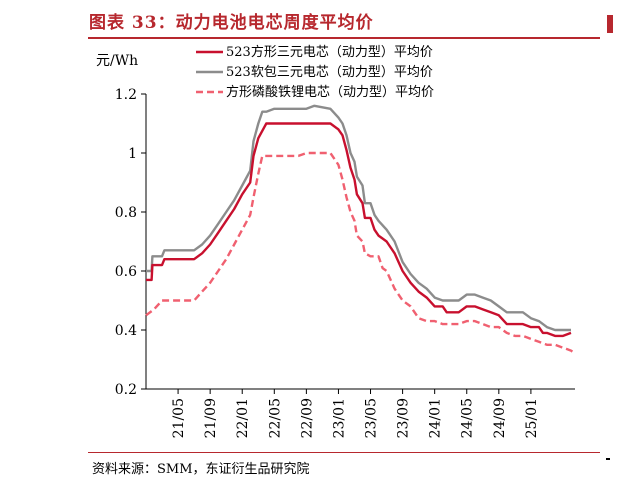 This screenshot has height=491, width=617. Describe the element at coordinates (132, 154) in the screenshot. I see `y-tick-label: 1` at that location.